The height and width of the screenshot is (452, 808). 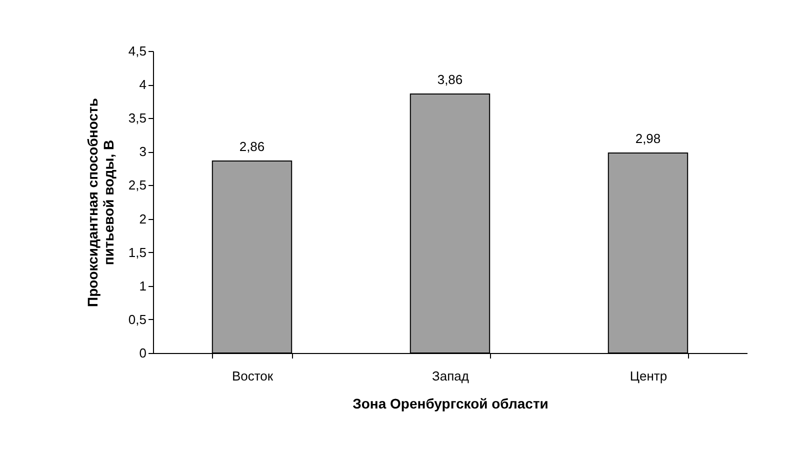 What do you see at coordinates (450, 404) in the screenshot?
I see `x-axis-title: Зона Оренбургской области` at bounding box center [450, 404].